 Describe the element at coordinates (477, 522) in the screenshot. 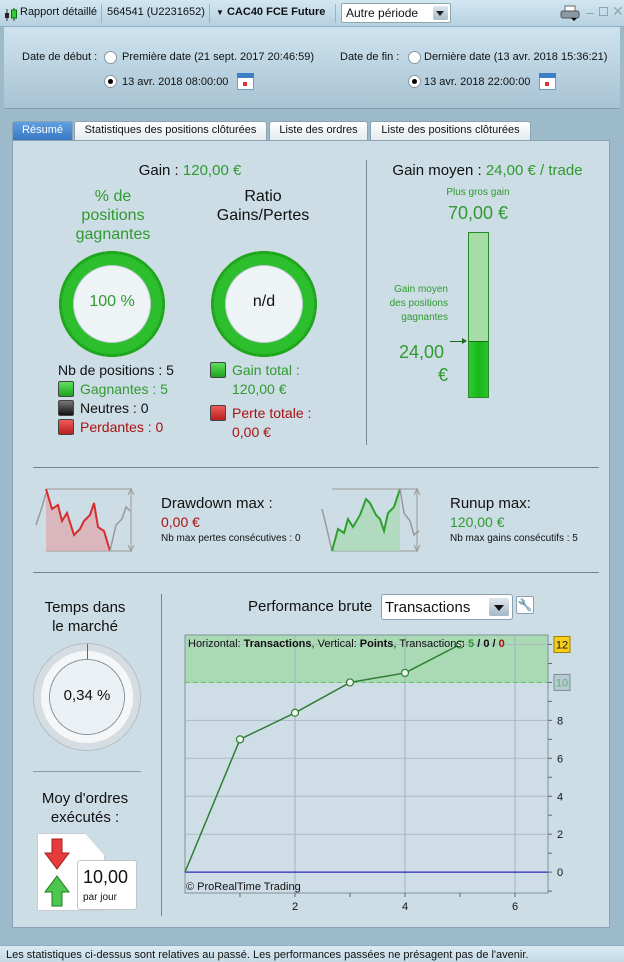

I see `runup-value: 120,00 €` at that location.